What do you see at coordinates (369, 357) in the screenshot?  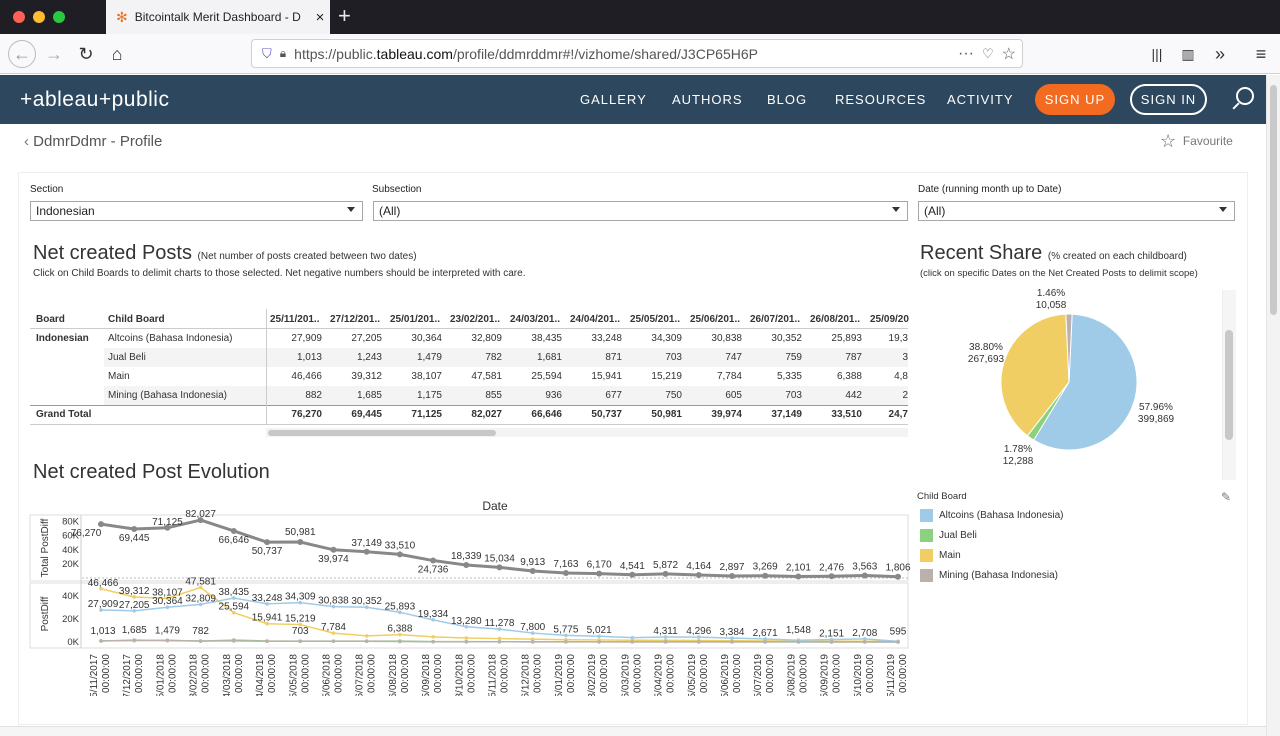 I see `table-value-cell: 1,243` at bounding box center [369, 357].